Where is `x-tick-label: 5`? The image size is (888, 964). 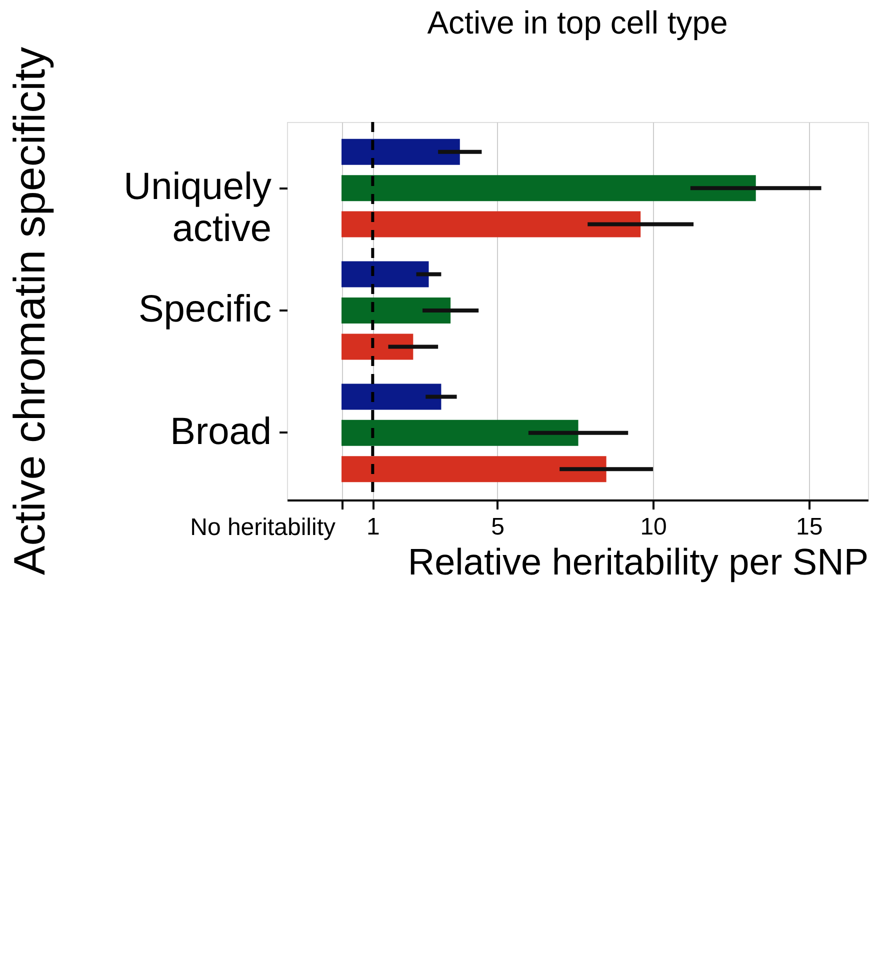
x-tick-label: 5 is located at coordinates (497, 527).